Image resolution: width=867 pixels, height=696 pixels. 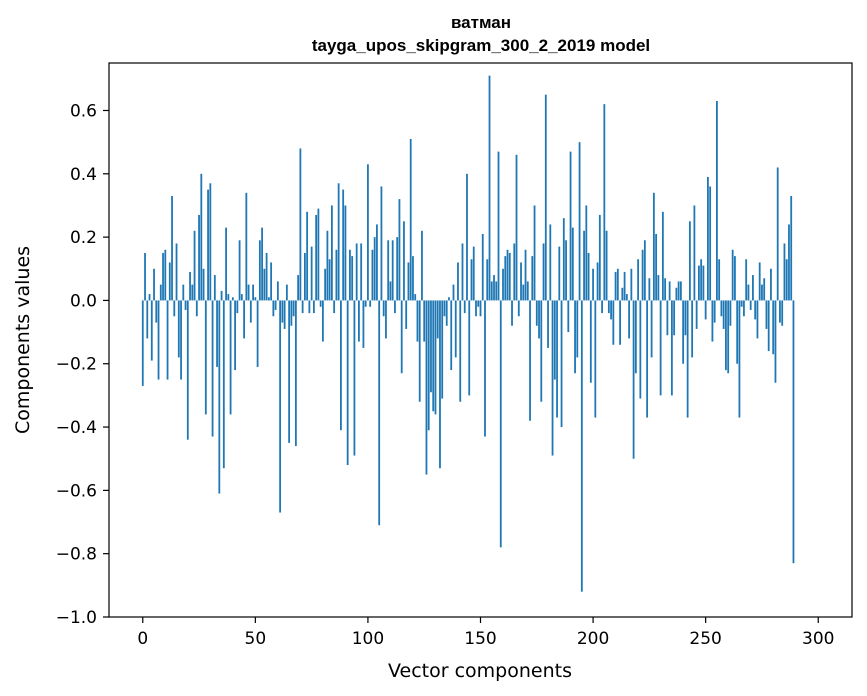 I want to click on x-tick-label: 100, so click(x=368, y=639).